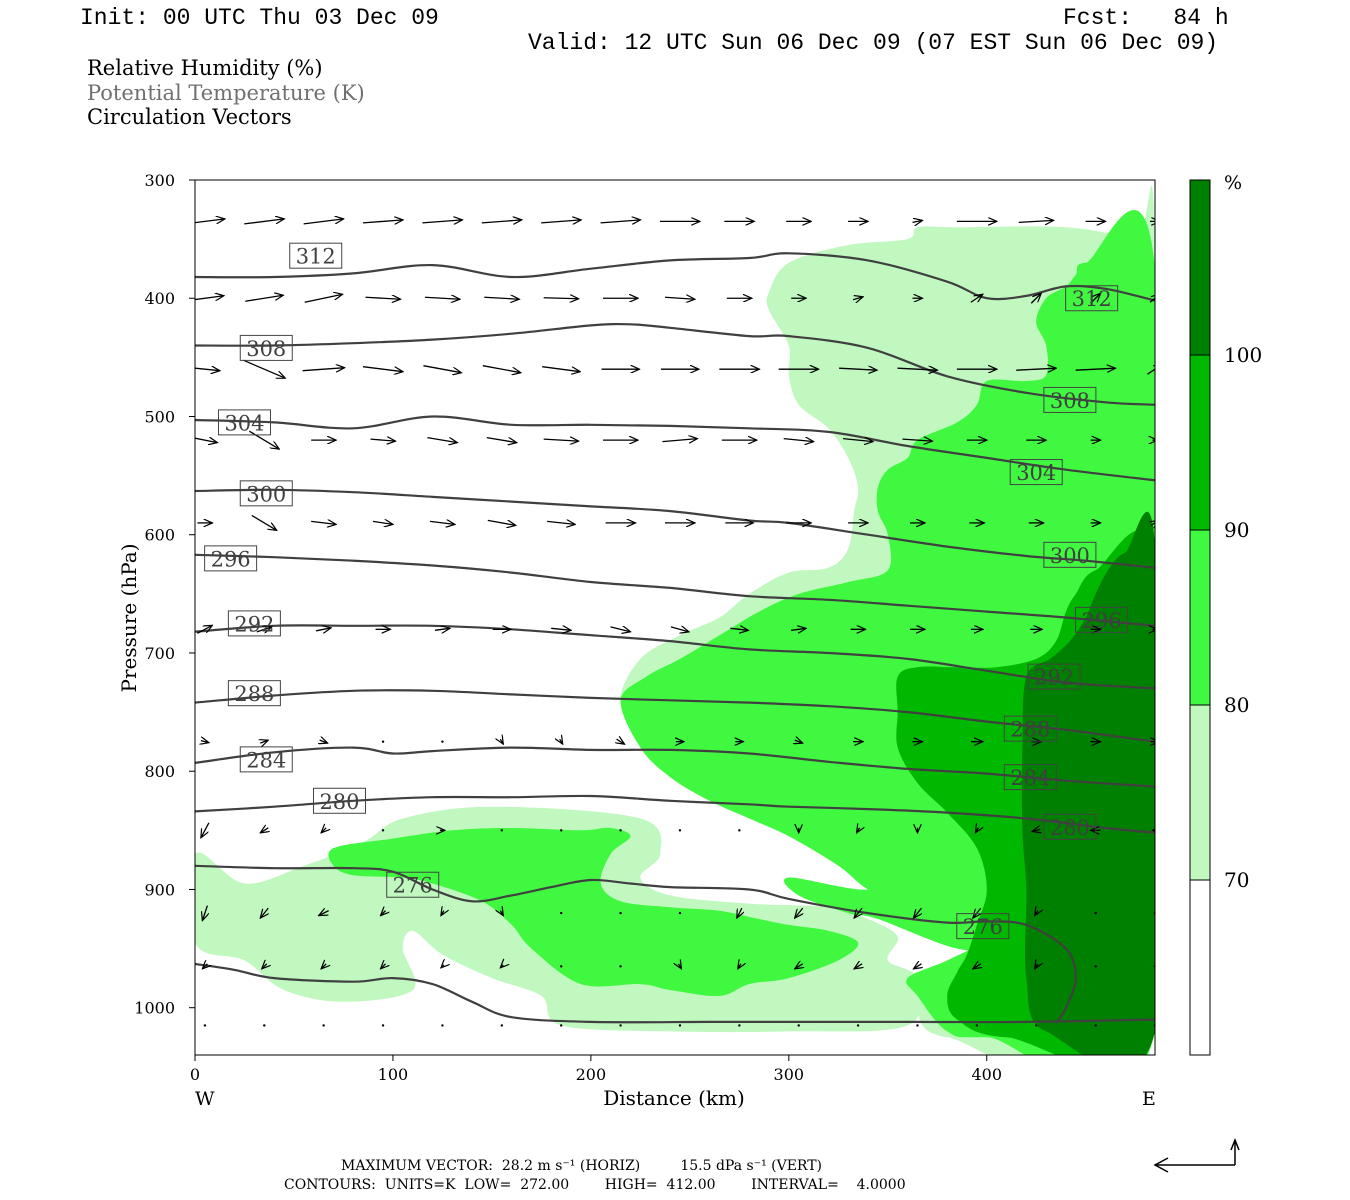  What do you see at coordinates (189, 117) in the screenshot?
I see `legend-vectors: Circulation Vectors` at bounding box center [189, 117].